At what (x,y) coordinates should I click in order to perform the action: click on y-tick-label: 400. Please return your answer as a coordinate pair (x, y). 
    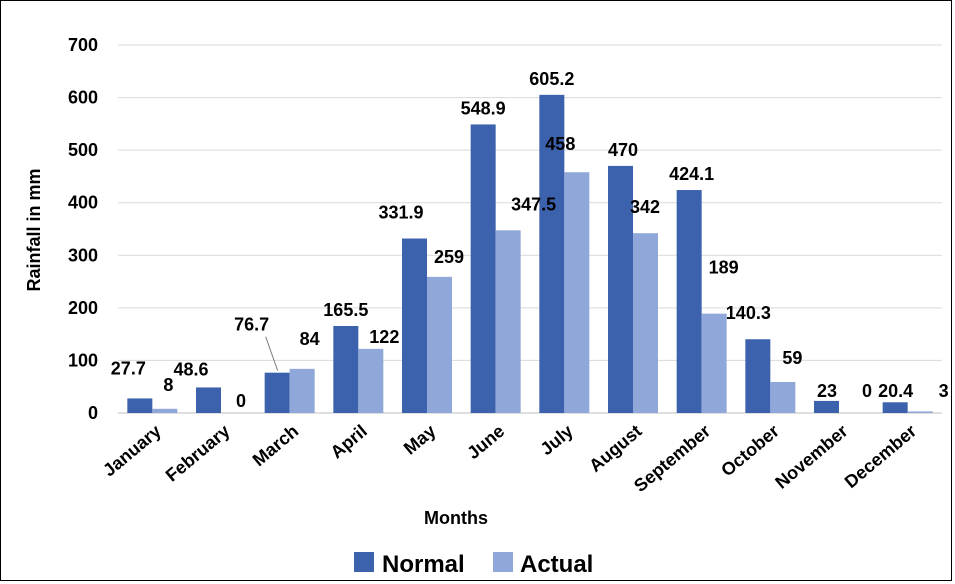
    Looking at the image, I should click on (83, 203).